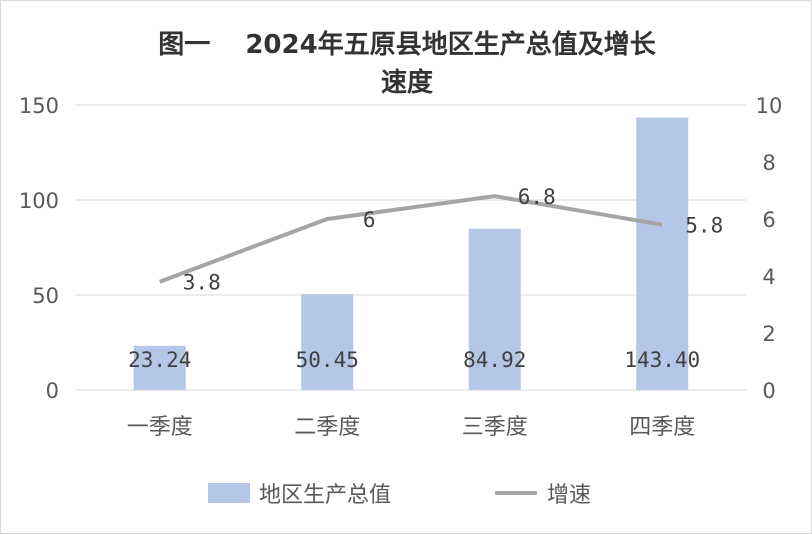  What do you see at coordinates (769, 106) in the screenshot?
I see `y-right-tick: 10` at bounding box center [769, 106].